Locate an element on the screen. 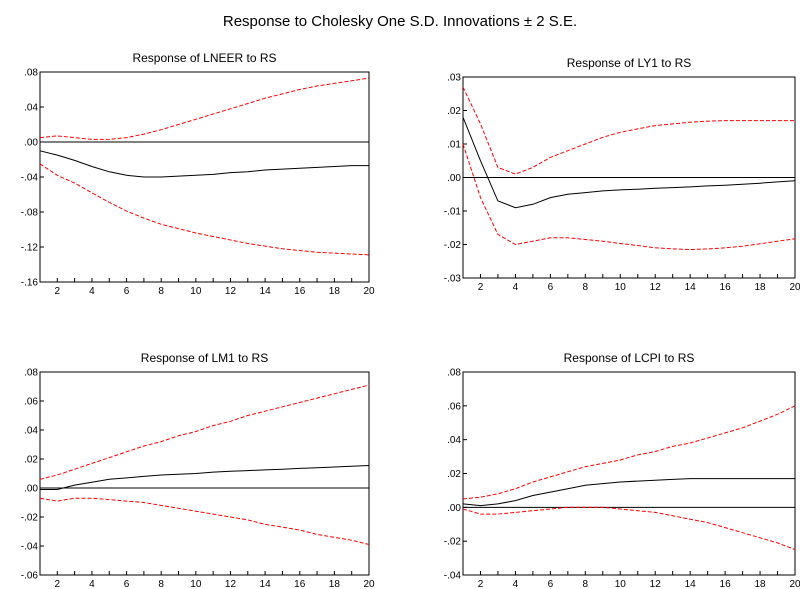 This screenshot has width=800, height=589. panel-title: Response of LCPI to RS is located at coordinates (629, 358).